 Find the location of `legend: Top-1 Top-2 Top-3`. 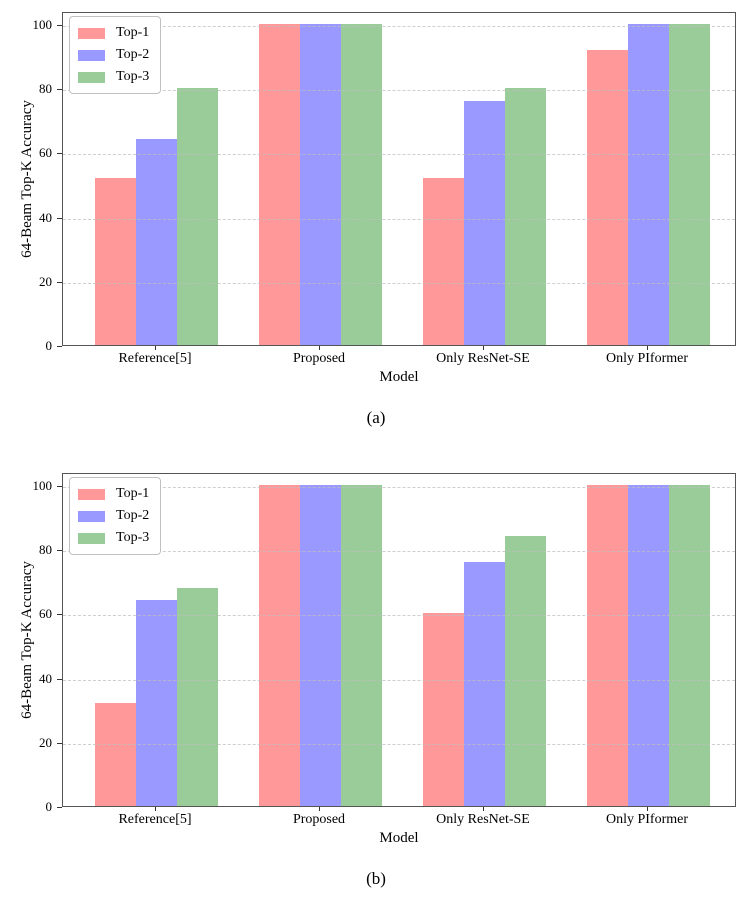

legend: Top-1 Top-2 Top-3 is located at coordinates (115, 55).